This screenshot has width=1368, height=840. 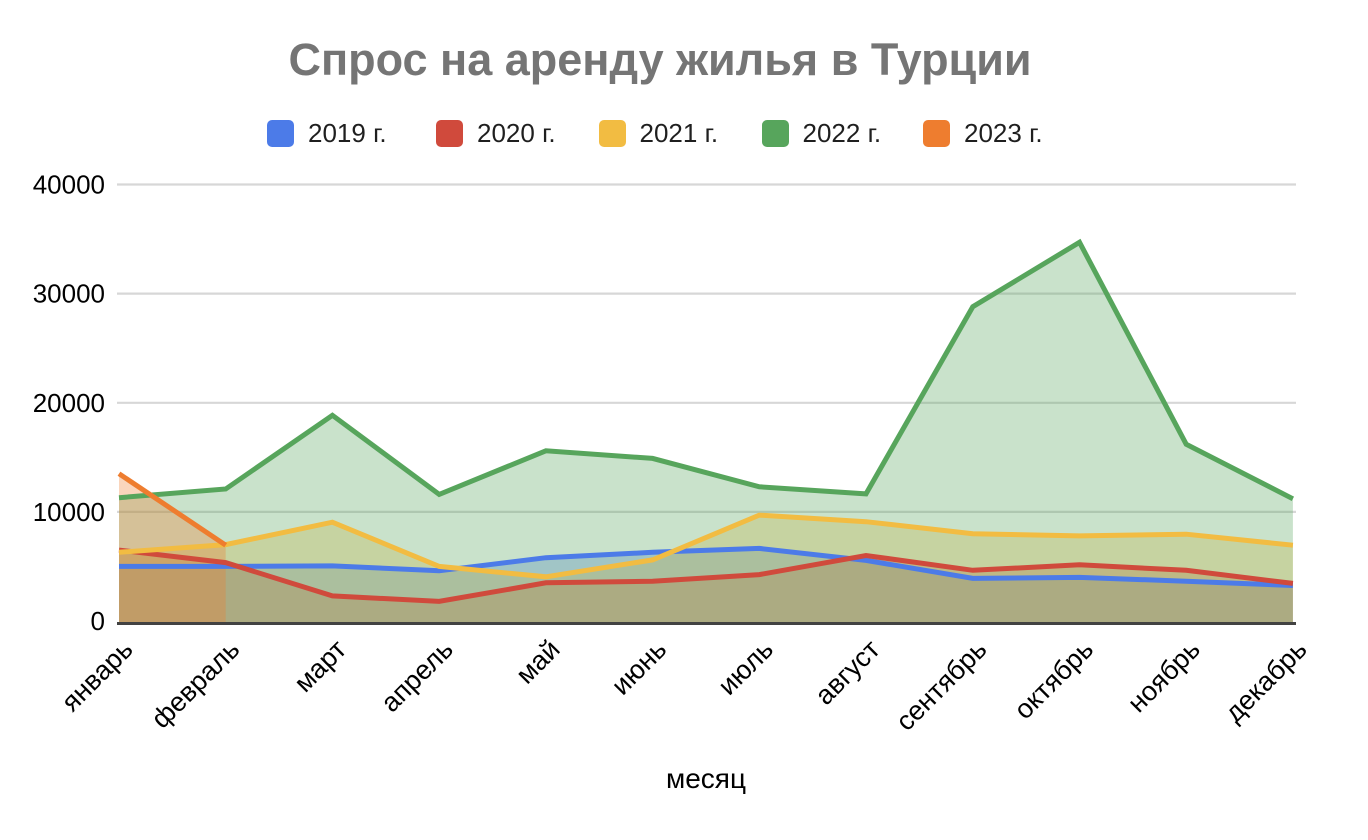 What do you see at coordinates (745, 667) in the screenshot?
I see `svg-text: июль` at bounding box center [745, 667].